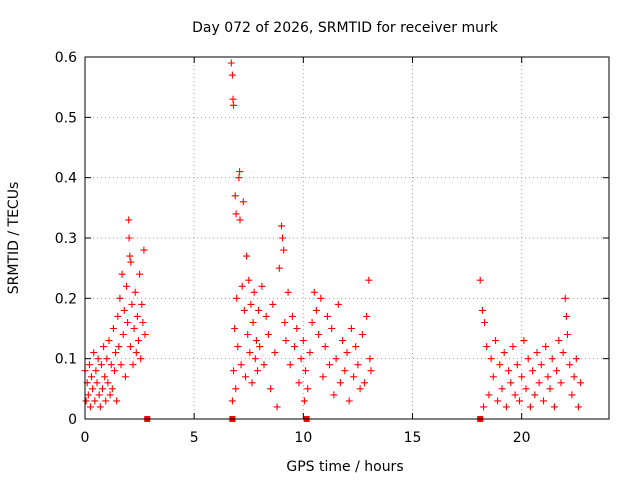  I want to click on y-tick-label: 0.4, so click(66, 179).